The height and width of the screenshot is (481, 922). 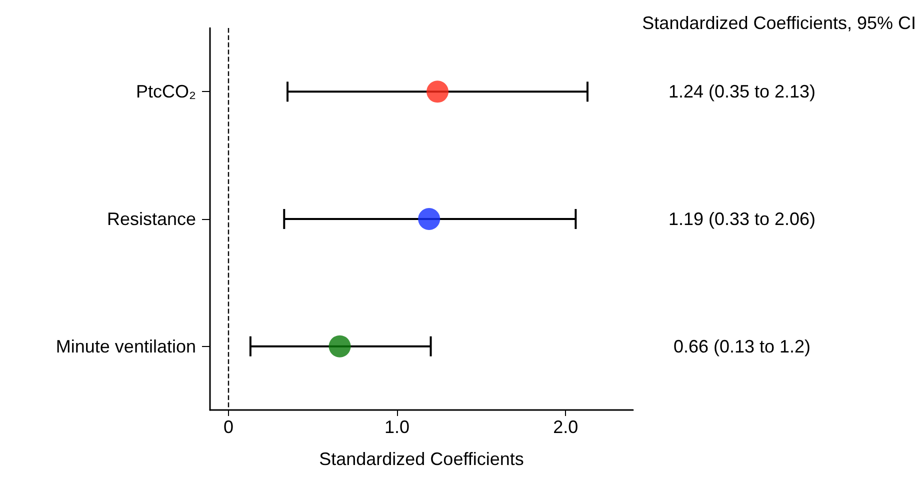 I want to click on text: Standardized Coefficients, 95% CI, so click(x=779, y=23).